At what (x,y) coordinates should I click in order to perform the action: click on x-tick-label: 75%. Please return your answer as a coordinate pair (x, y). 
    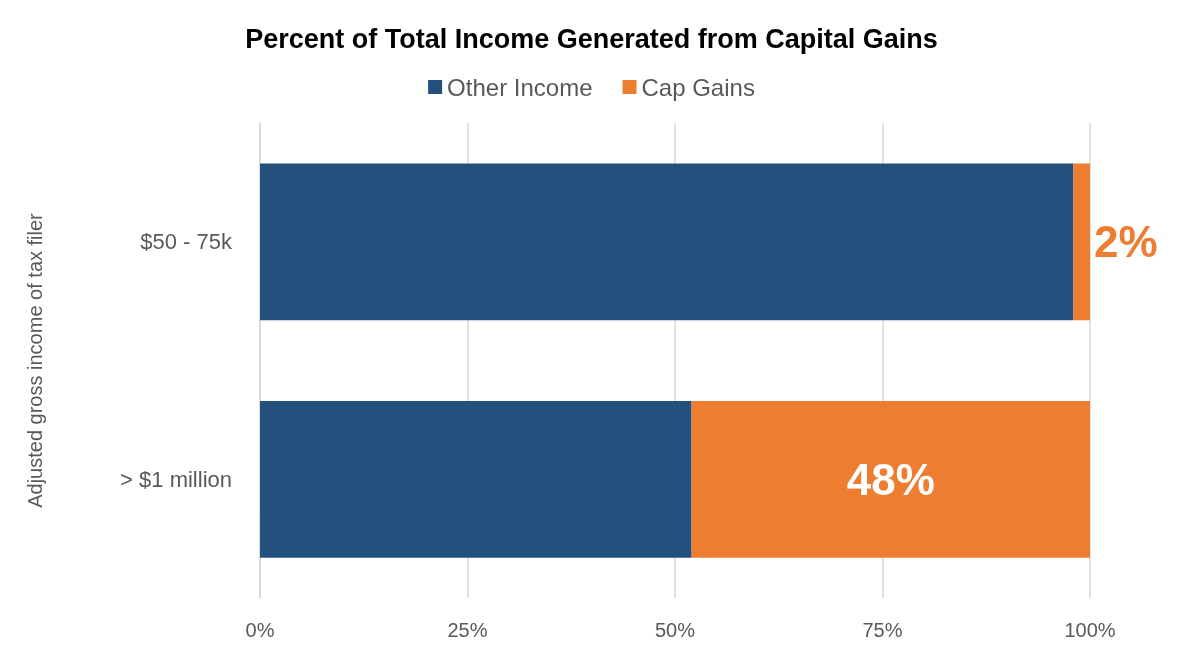
    Looking at the image, I should click on (882, 630).